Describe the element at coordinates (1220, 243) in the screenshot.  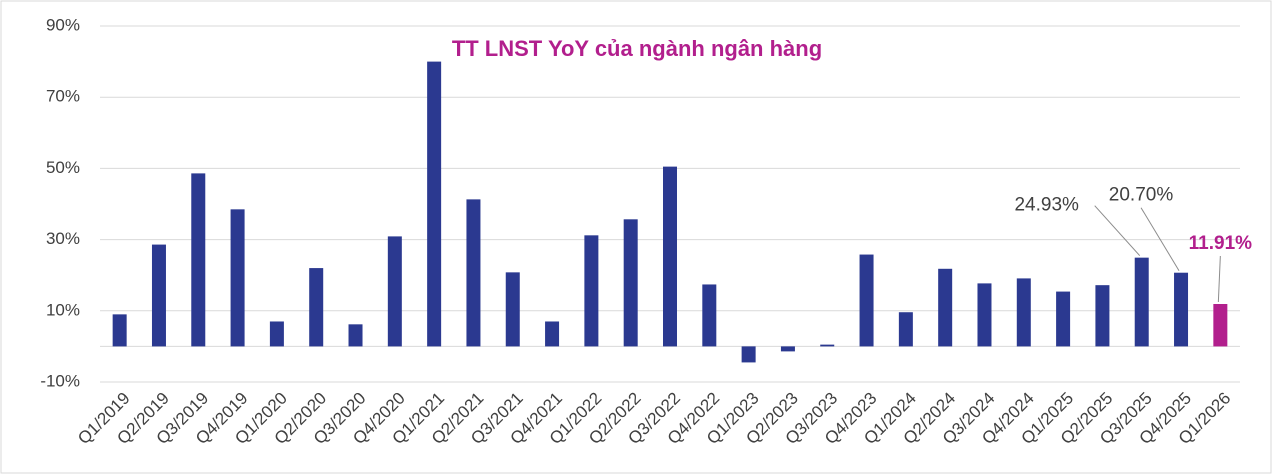
I see `data-label: 11.91%` at that location.